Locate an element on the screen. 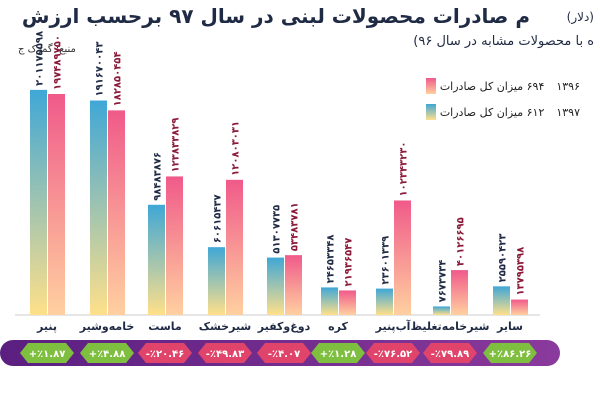 The height and width of the screenshot is (400, 600). chart-subtitle: ه با محصولات مشابه در سال ۹۶) is located at coordinates (503, 41).